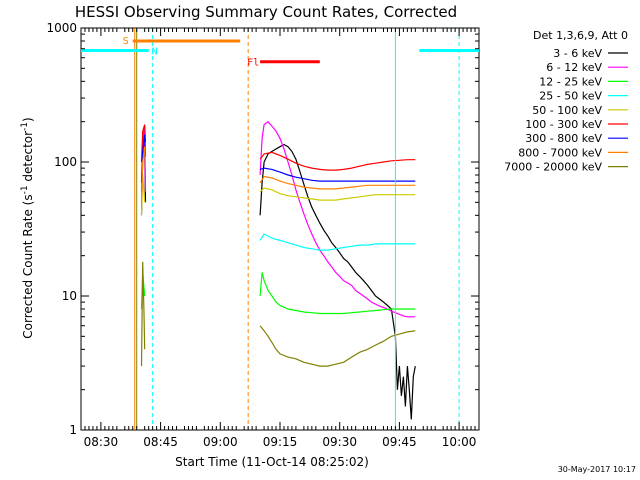  I want to click on x-axis-label: Start Time (11-Oct-14 08:25:02), so click(272, 462).